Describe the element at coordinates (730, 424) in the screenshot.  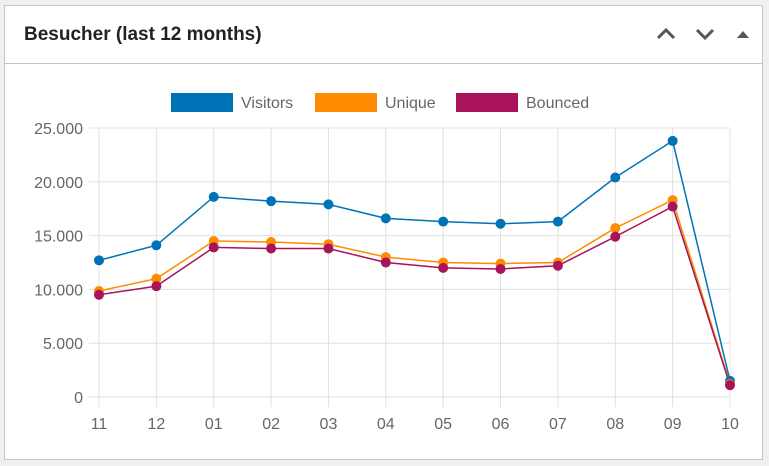
I see `x-tick-label: 10` at that location.